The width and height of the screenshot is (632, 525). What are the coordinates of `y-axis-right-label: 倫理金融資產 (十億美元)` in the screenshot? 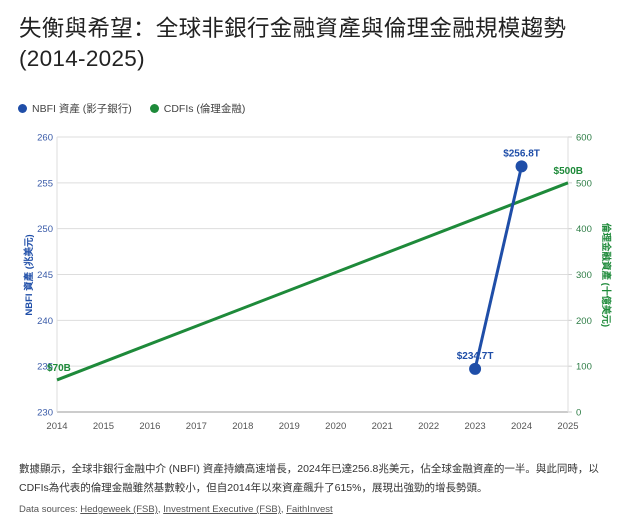 It's located at (606, 275).